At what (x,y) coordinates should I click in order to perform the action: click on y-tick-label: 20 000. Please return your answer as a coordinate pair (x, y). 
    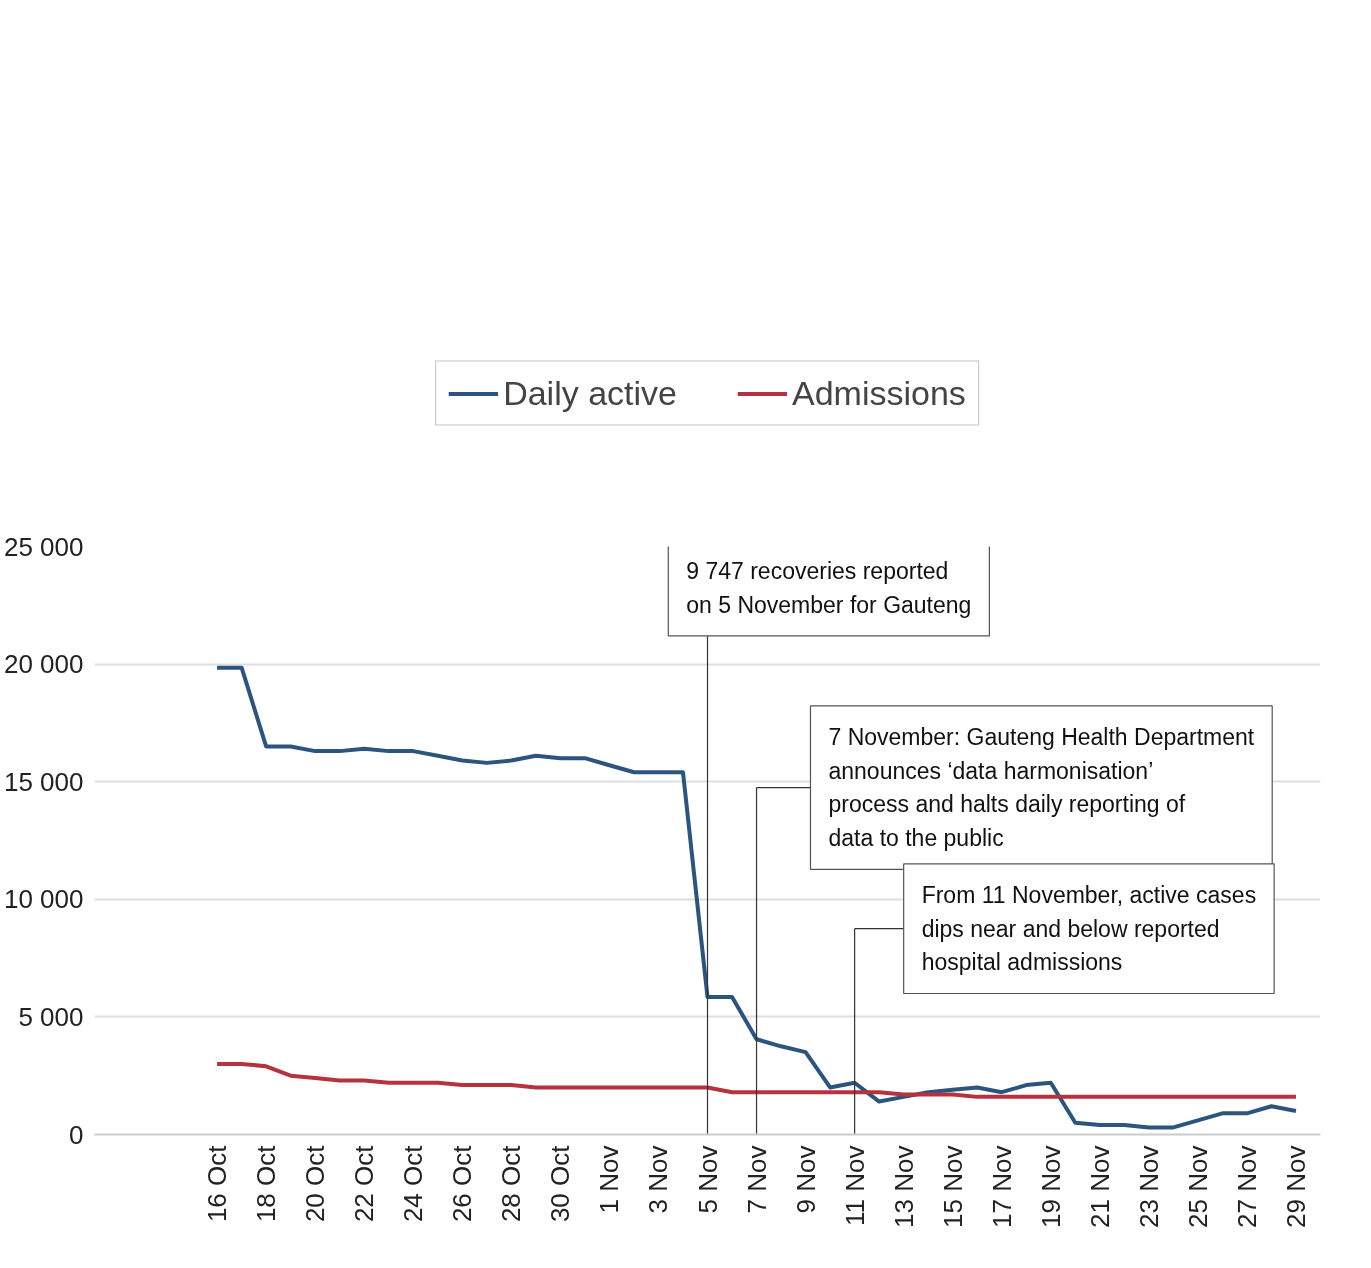
    Looking at the image, I should click on (43, 664).